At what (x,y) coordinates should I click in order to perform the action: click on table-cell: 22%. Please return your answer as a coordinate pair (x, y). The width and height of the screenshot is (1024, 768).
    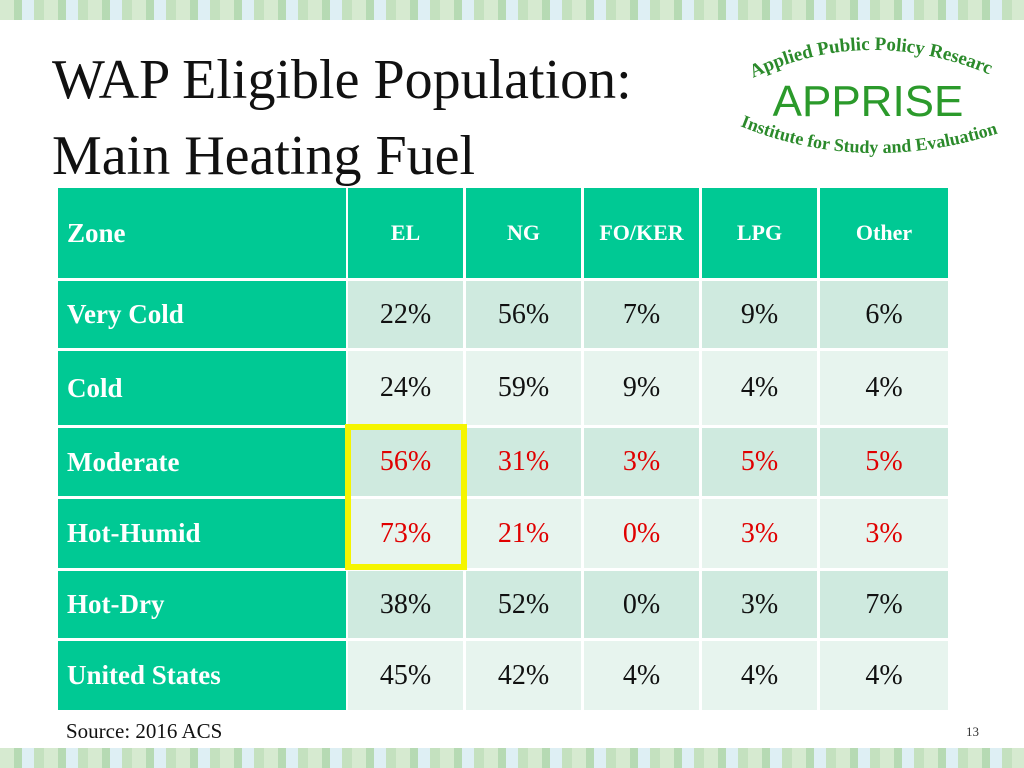
    Looking at the image, I should click on (405, 314).